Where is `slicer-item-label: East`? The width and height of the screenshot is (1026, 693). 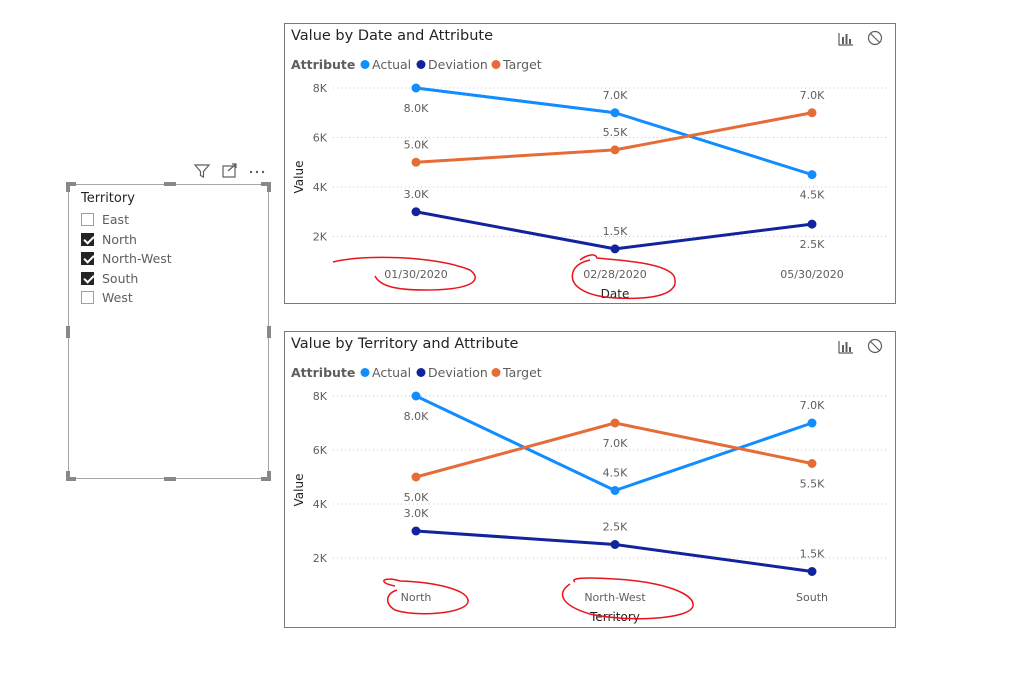 slicer-item-label: East is located at coordinates (115, 219).